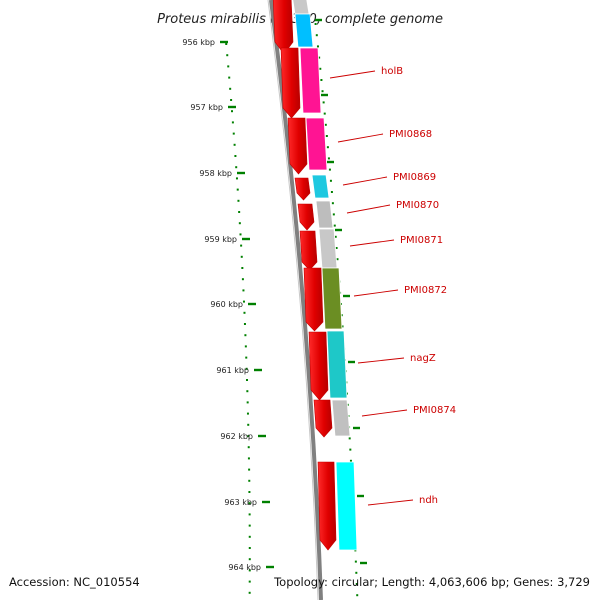 The width and height of the screenshot is (600, 600). I want to click on gene-block, so click(304, 30).